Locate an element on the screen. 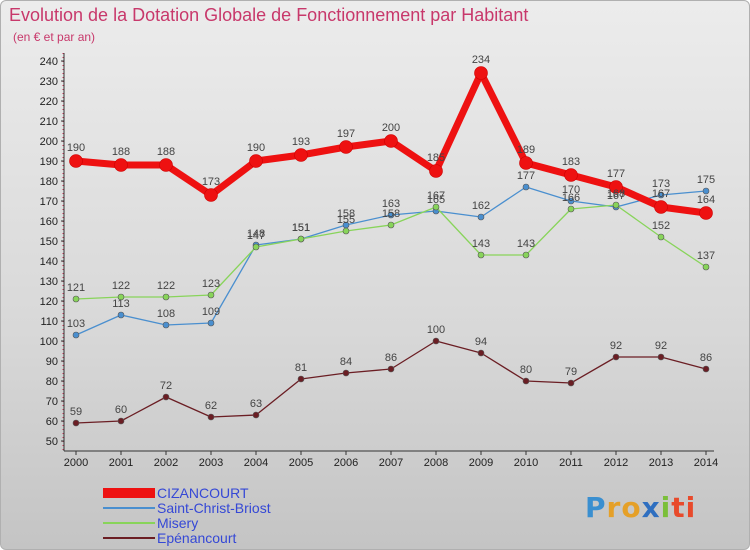  y-tick-label: 130 is located at coordinates (49, 282).